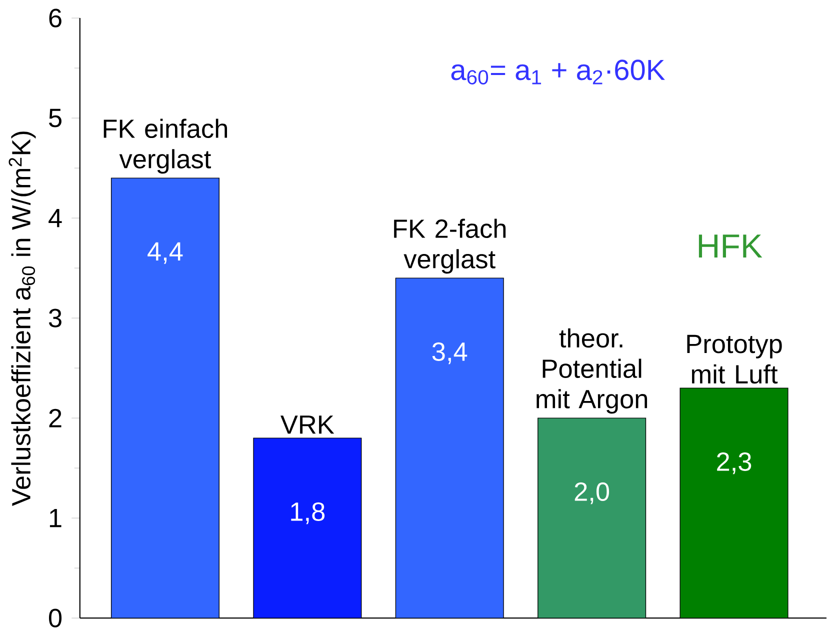 Image resolution: width=827 pixels, height=636 pixels. I want to click on data-label: 1,8, so click(308, 513).